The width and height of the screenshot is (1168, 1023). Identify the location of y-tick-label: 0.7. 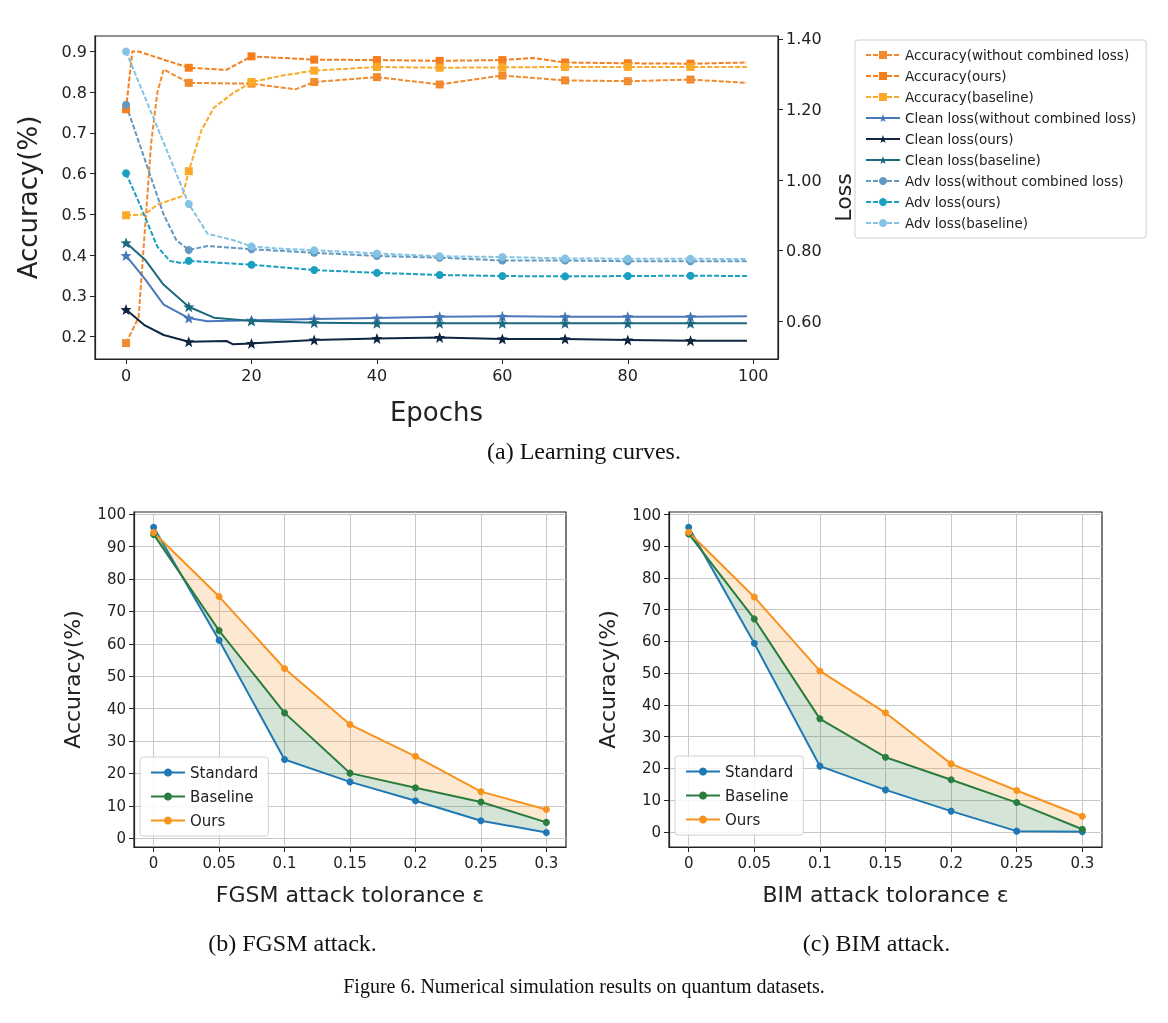
(74, 133).